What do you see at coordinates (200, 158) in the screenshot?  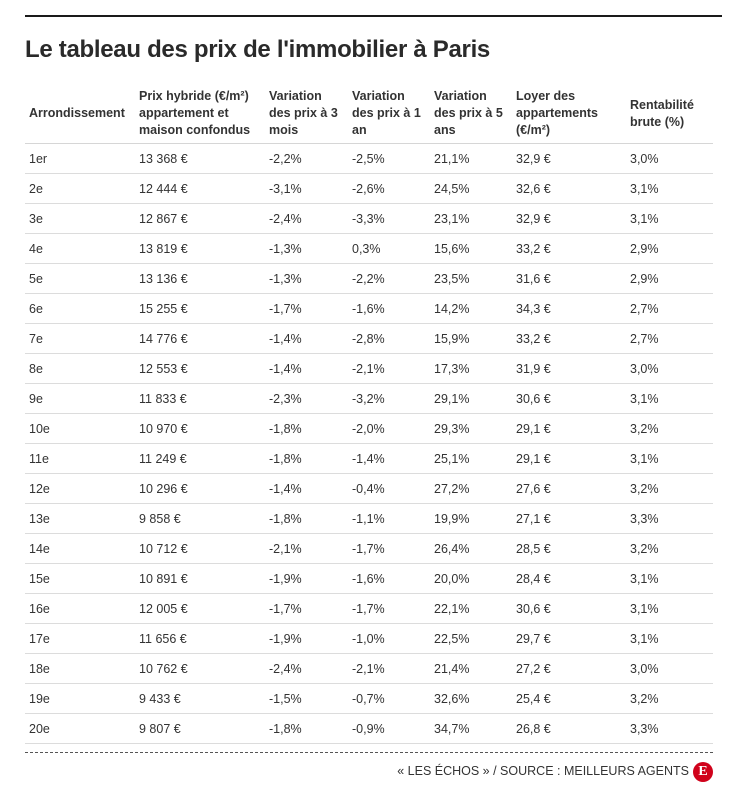 I see `table-cell: 13 368 €` at bounding box center [200, 158].